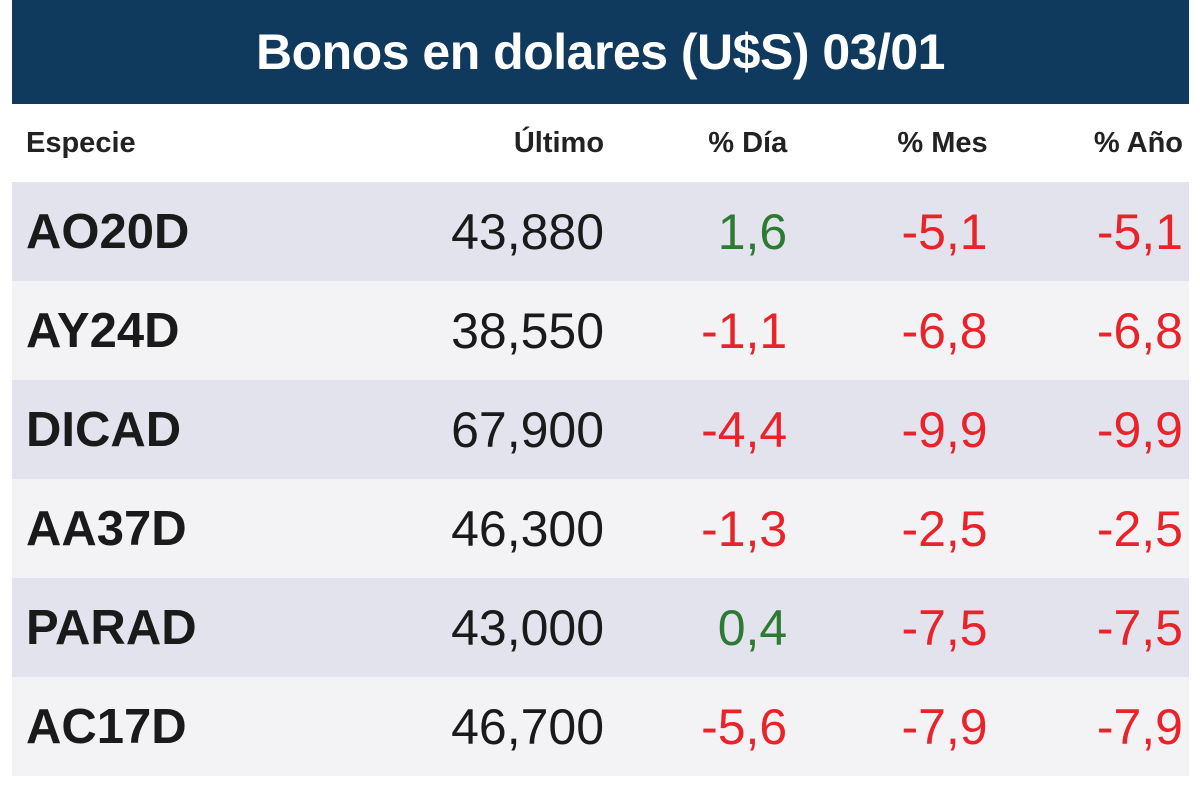  I want to click on cell-especie: PARAD, so click(111, 627).